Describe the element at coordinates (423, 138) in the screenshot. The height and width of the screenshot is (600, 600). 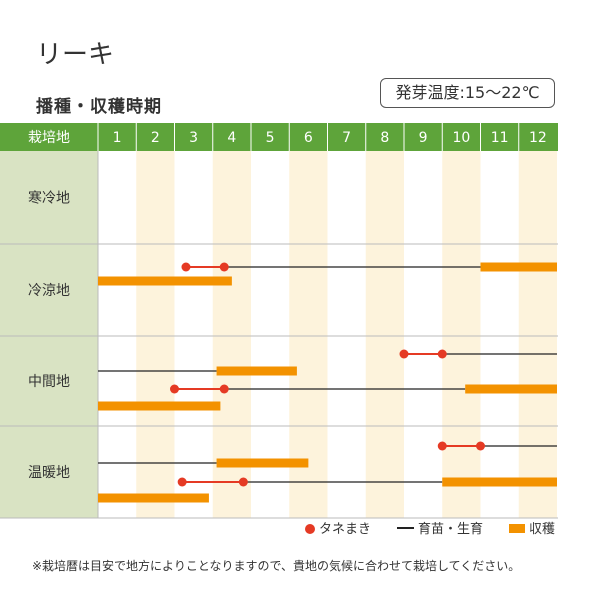
I see `month-label: 9` at that location.